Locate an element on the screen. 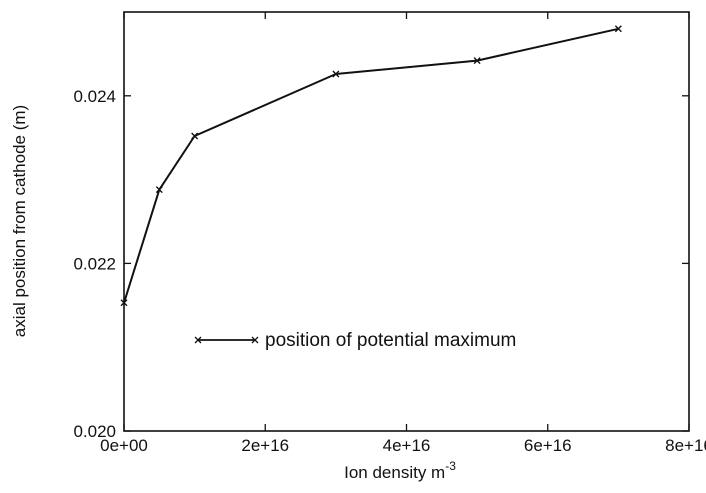  y-axis-label: axial position from cathode (m) is located at coordinates (19, 221).